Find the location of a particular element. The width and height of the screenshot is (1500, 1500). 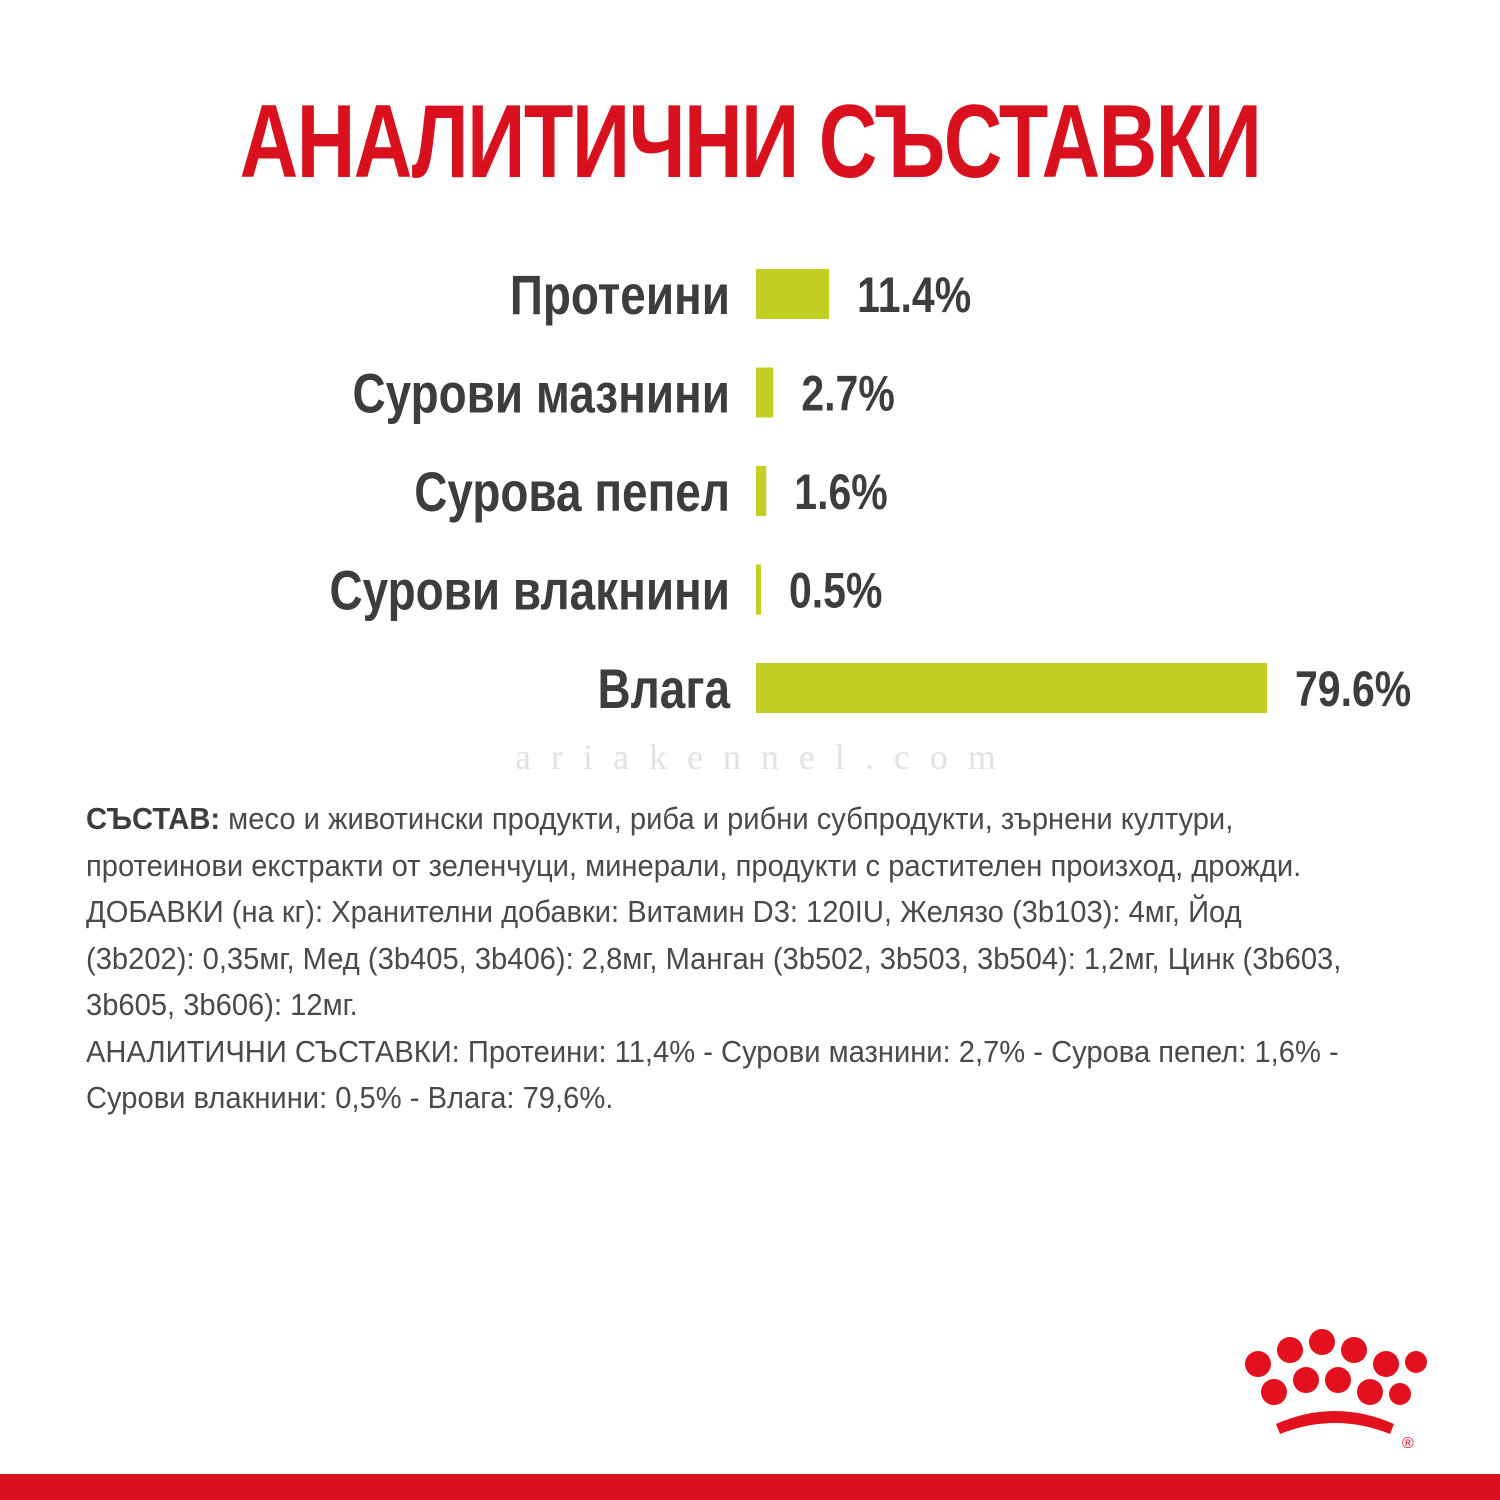

watermark: ariakennel.com is located at coordinates (765, 757).